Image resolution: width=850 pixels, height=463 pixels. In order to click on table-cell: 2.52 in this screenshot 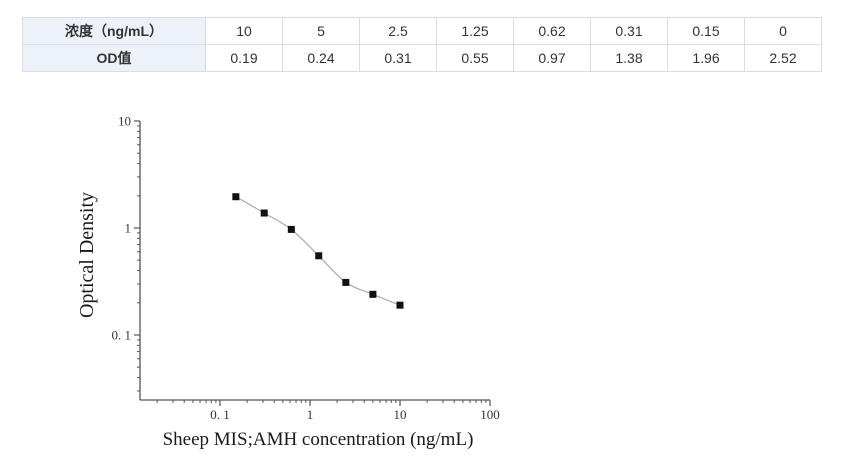, I will do `click(783, 58)`.